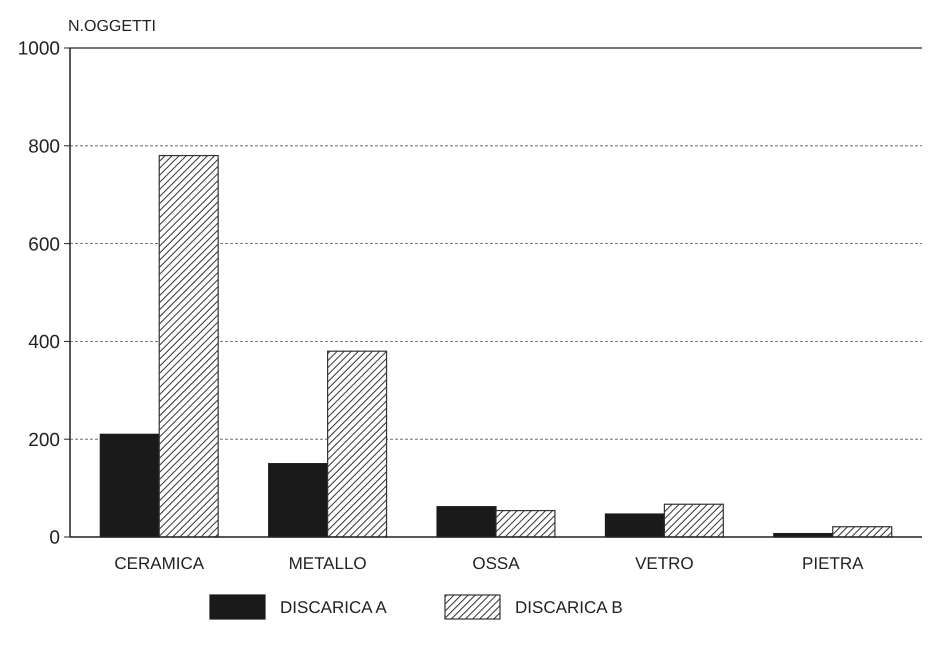 The image size is (930, 645). What do you see at coordinates (44, 440) in the screenshot?
I see `y-tick-label: 200` at bounding box center [44, 440].